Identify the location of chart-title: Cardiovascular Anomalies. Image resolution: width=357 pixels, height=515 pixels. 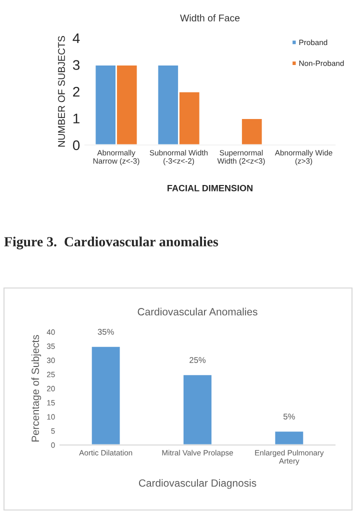
(198, 312).